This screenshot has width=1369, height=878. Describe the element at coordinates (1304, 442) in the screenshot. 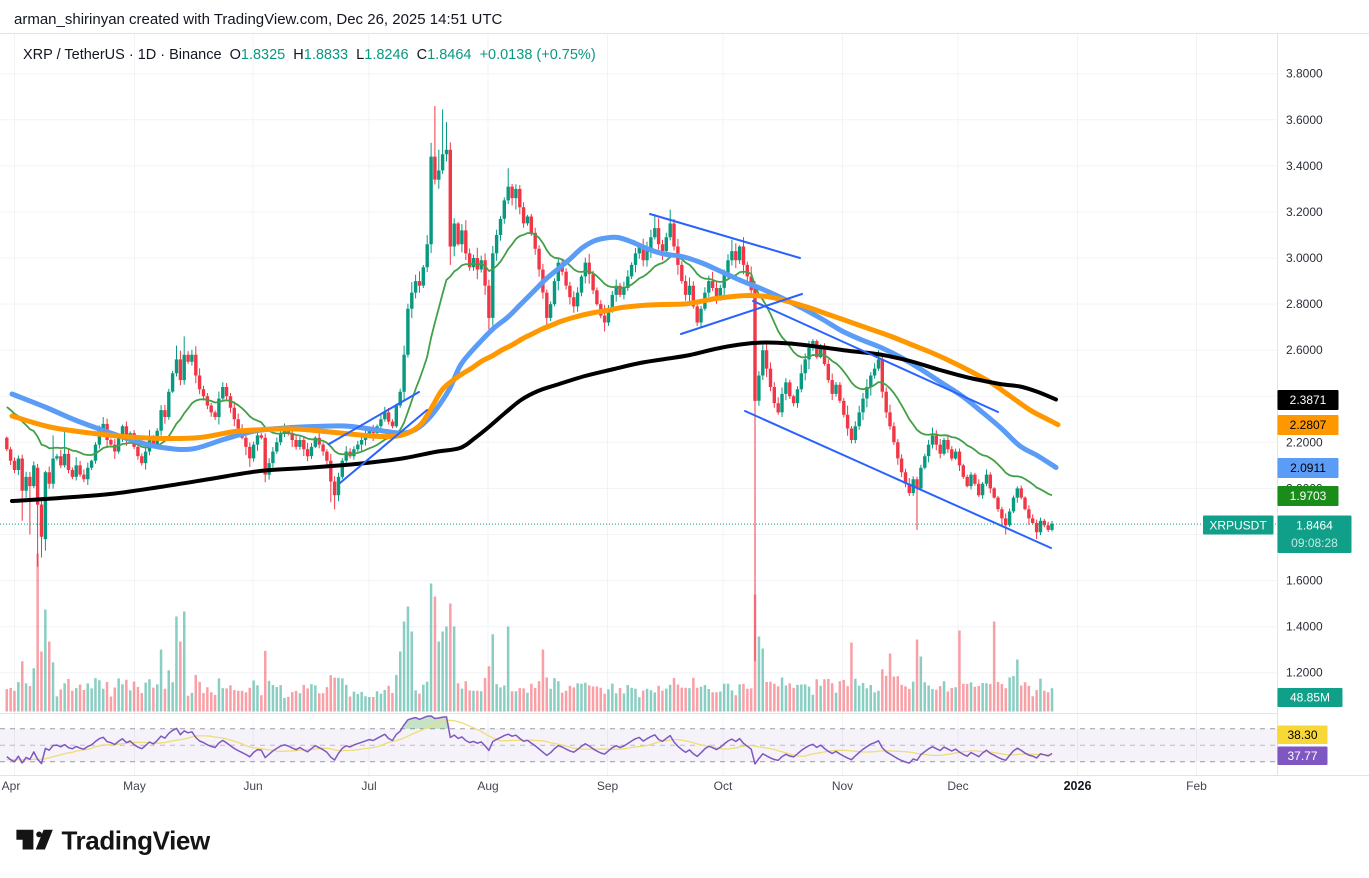

I see `svg-text: 2.2000` at that location.